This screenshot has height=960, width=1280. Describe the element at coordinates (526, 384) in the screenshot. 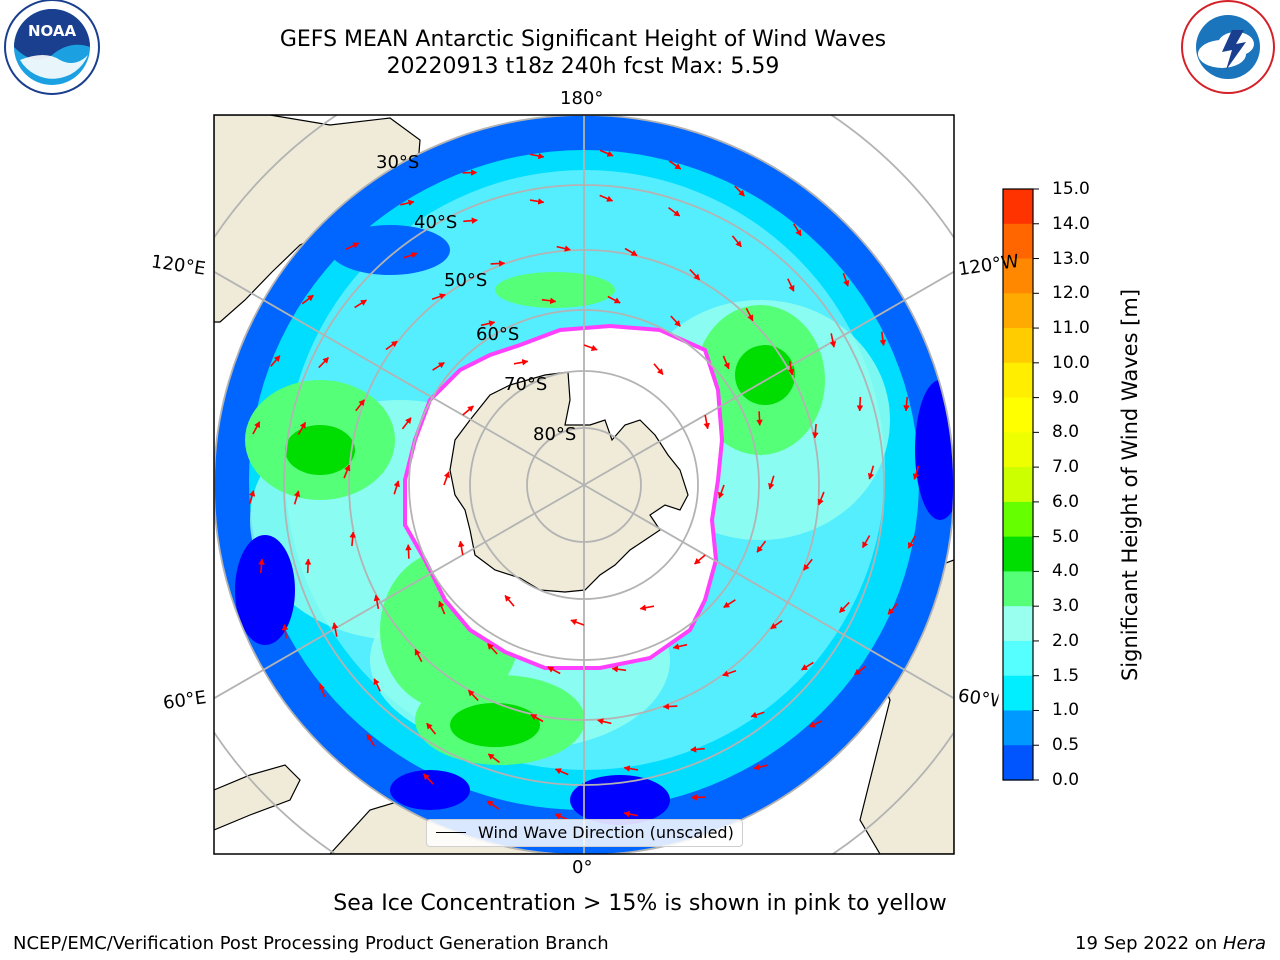

I see `lat-label-70s: 70°S` at that location.